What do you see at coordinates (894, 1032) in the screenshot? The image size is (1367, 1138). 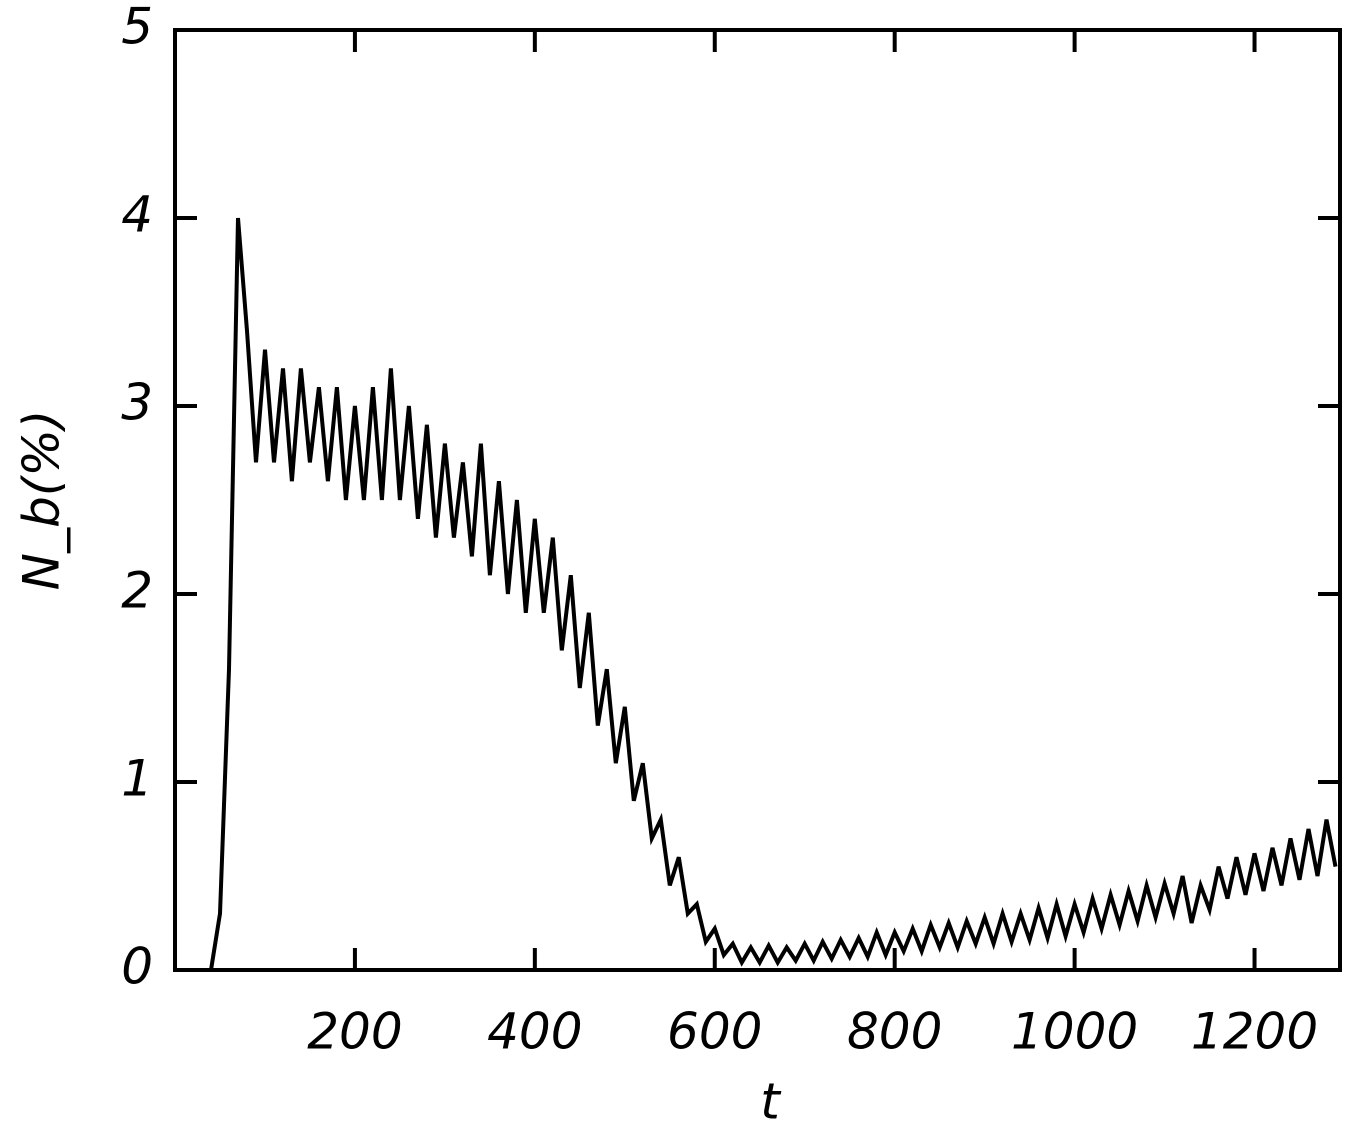 I see `x-tick-label: 800` at bounding box center [894, 1032].